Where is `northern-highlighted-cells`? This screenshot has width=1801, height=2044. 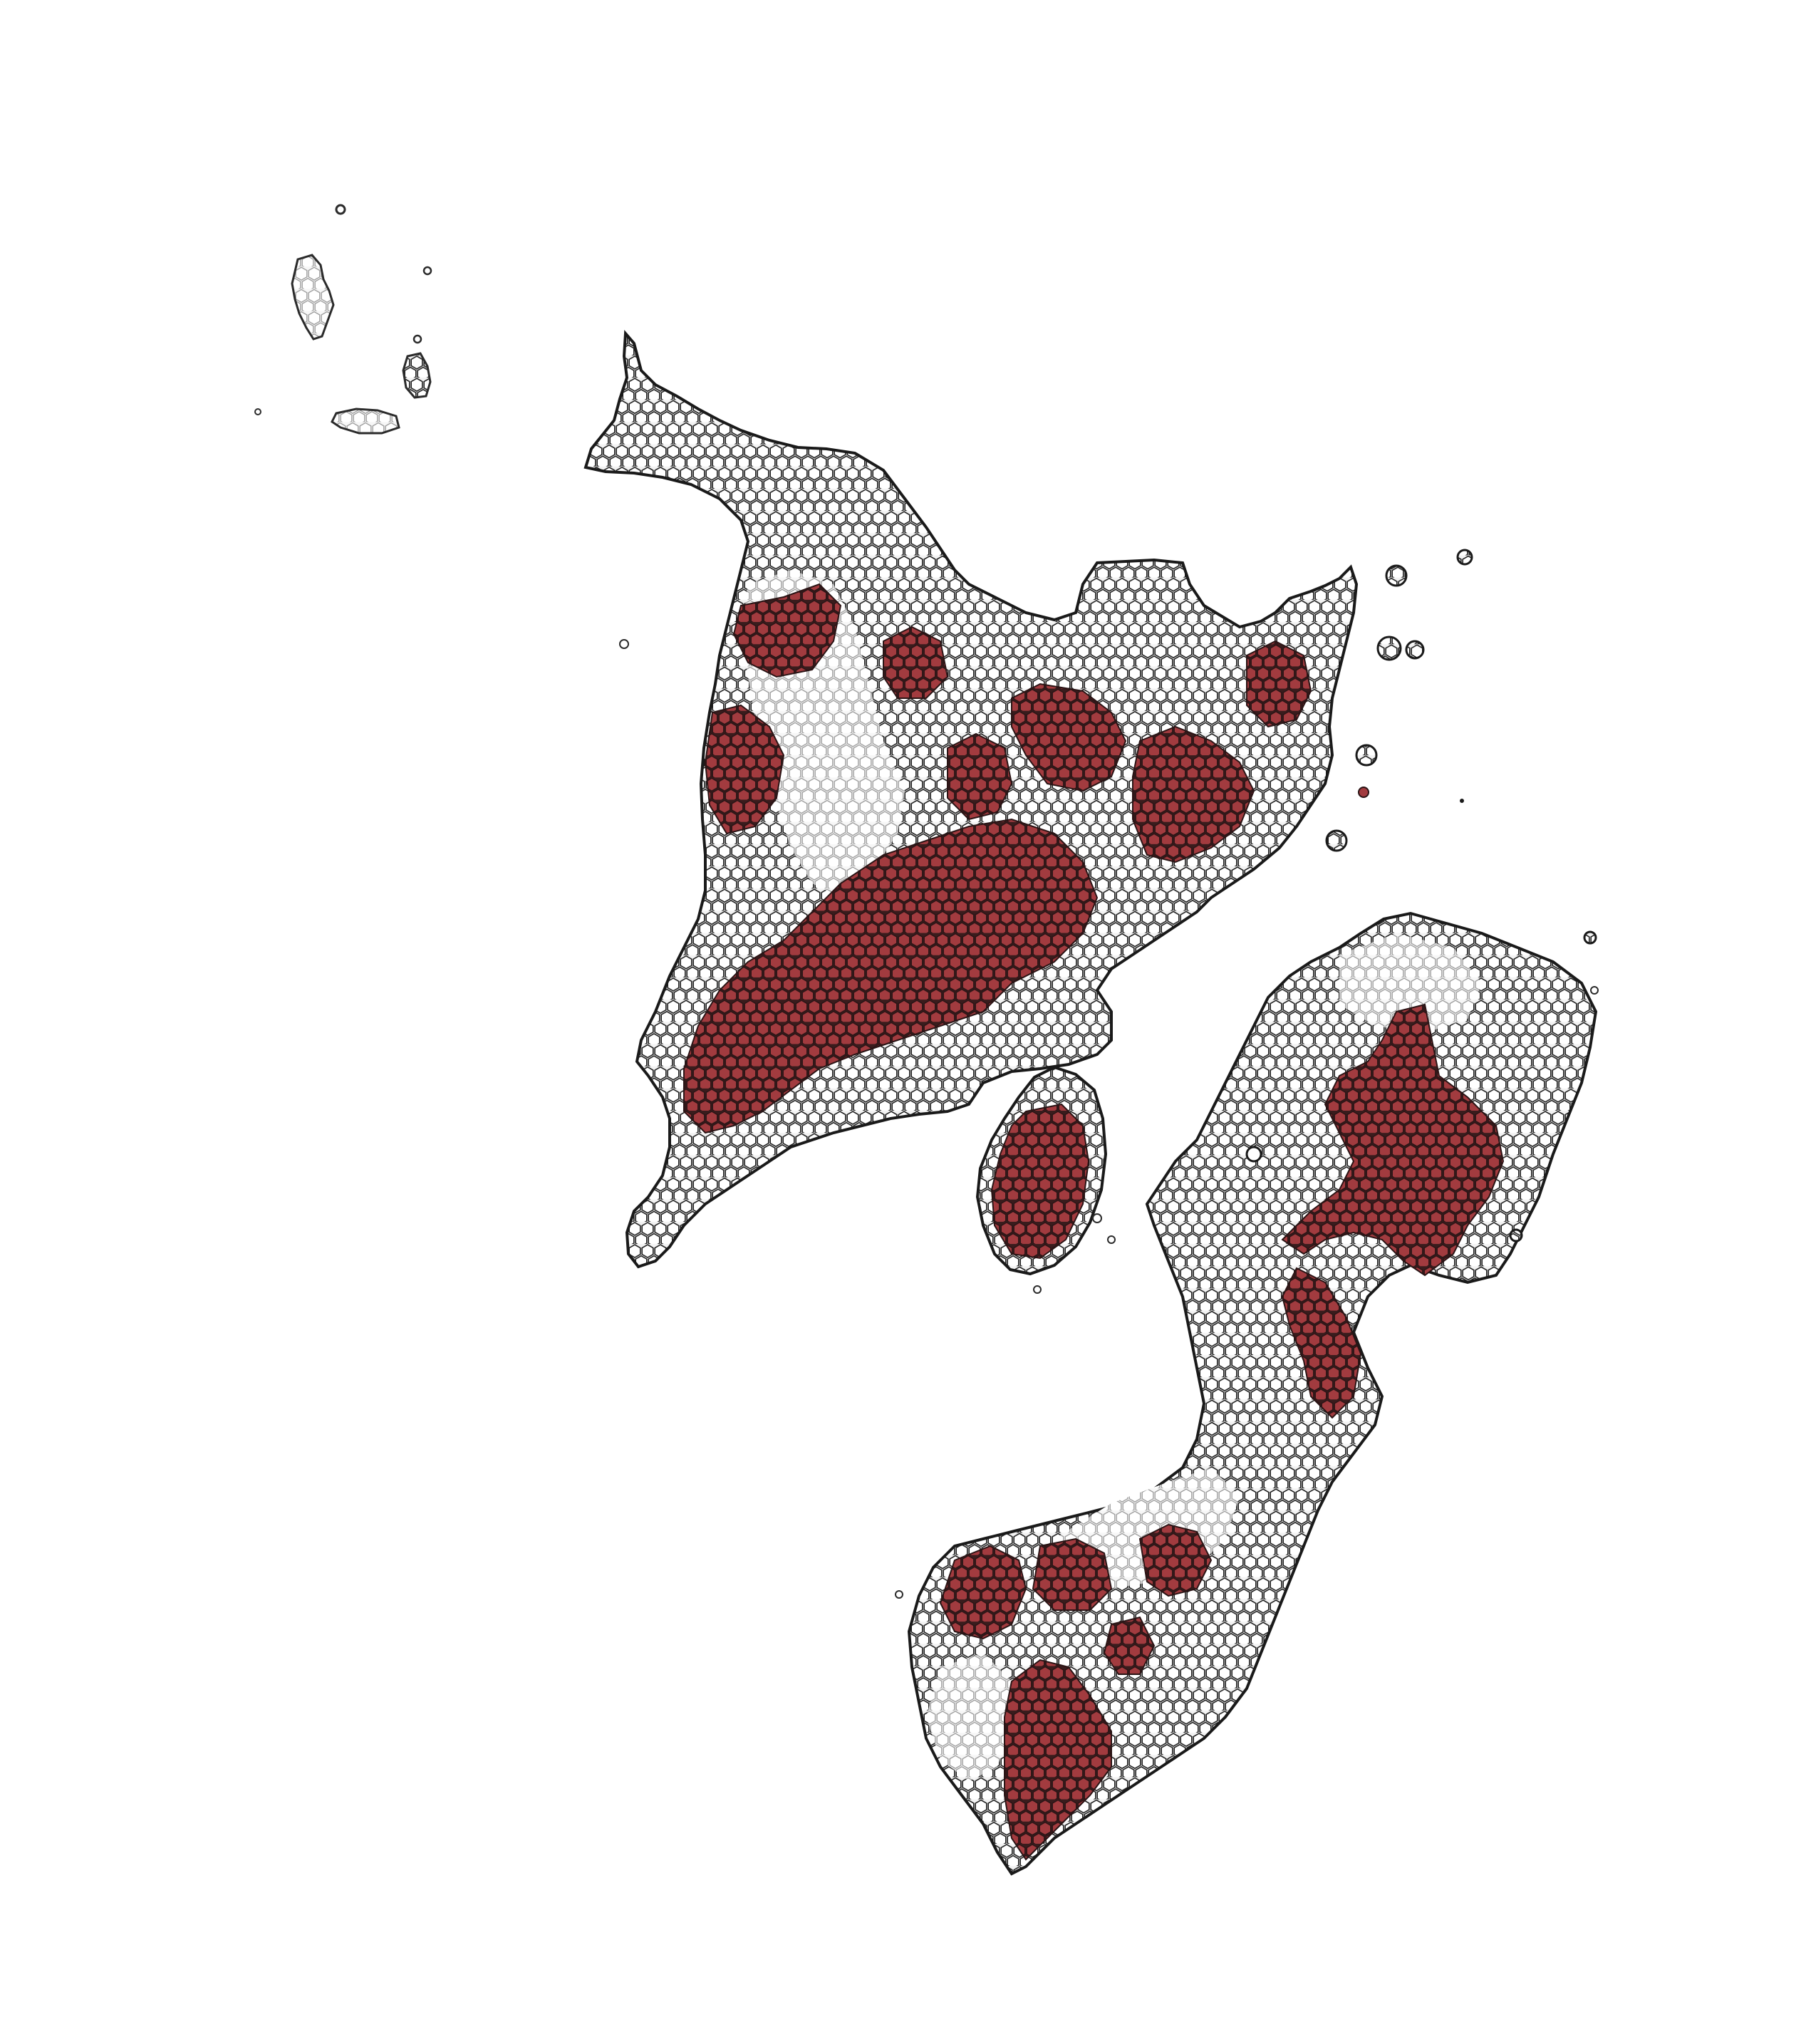
northern-highlighted-cells is located at coordinates (997, 859).